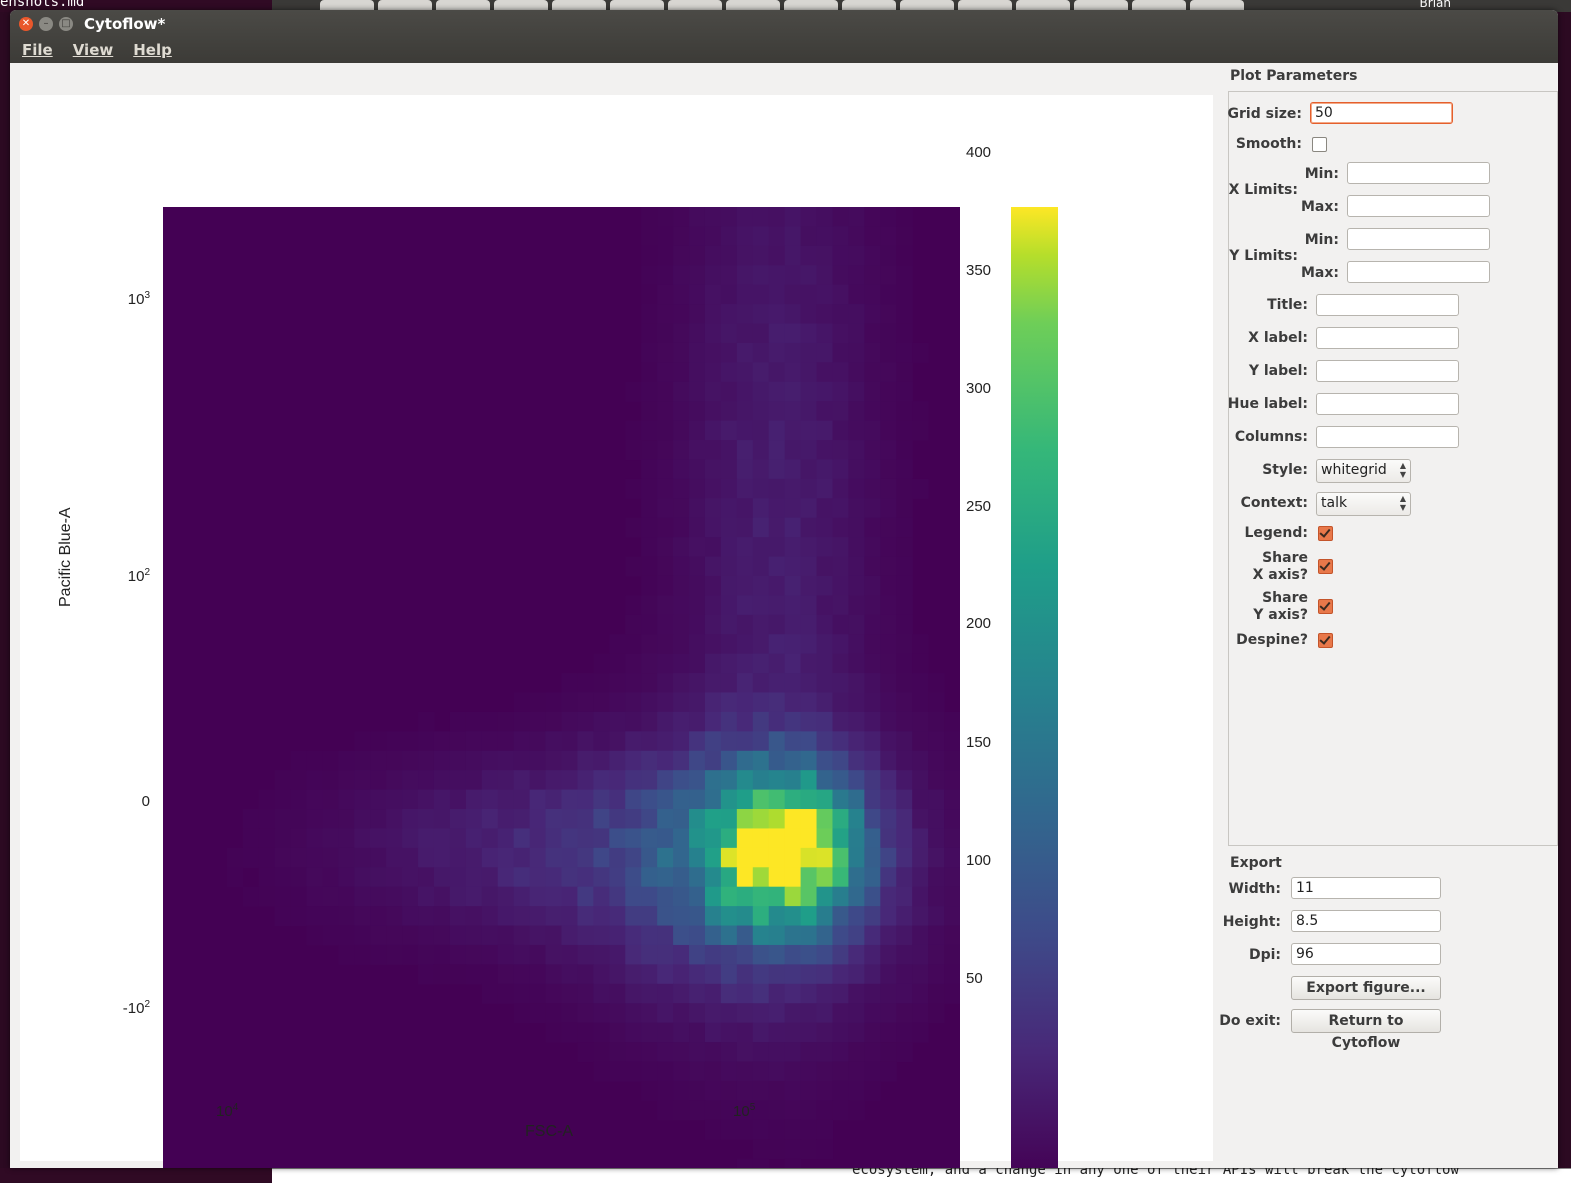 The width and height of the screenshot is (1571, 1183). What do you see at coordinates (37, 50) in the screenshot?
I see `menu-file: File` at bounding box center [37, 50].